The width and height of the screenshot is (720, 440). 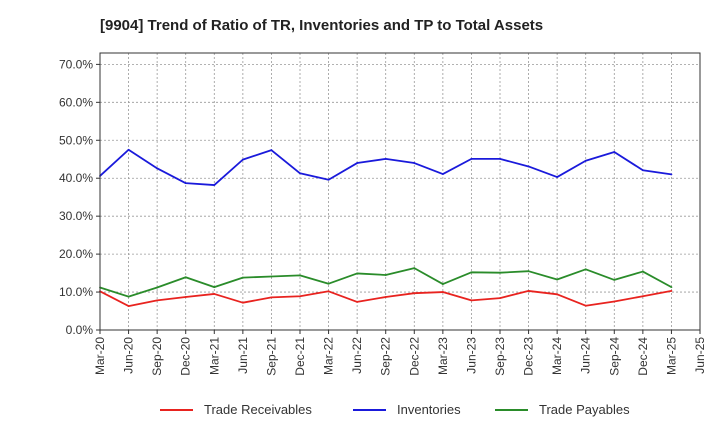 What do you see at coordinates (700, 355) in the screenshot?
I see `x-tick-label: Jun-25` at bounding box center [700, 355].